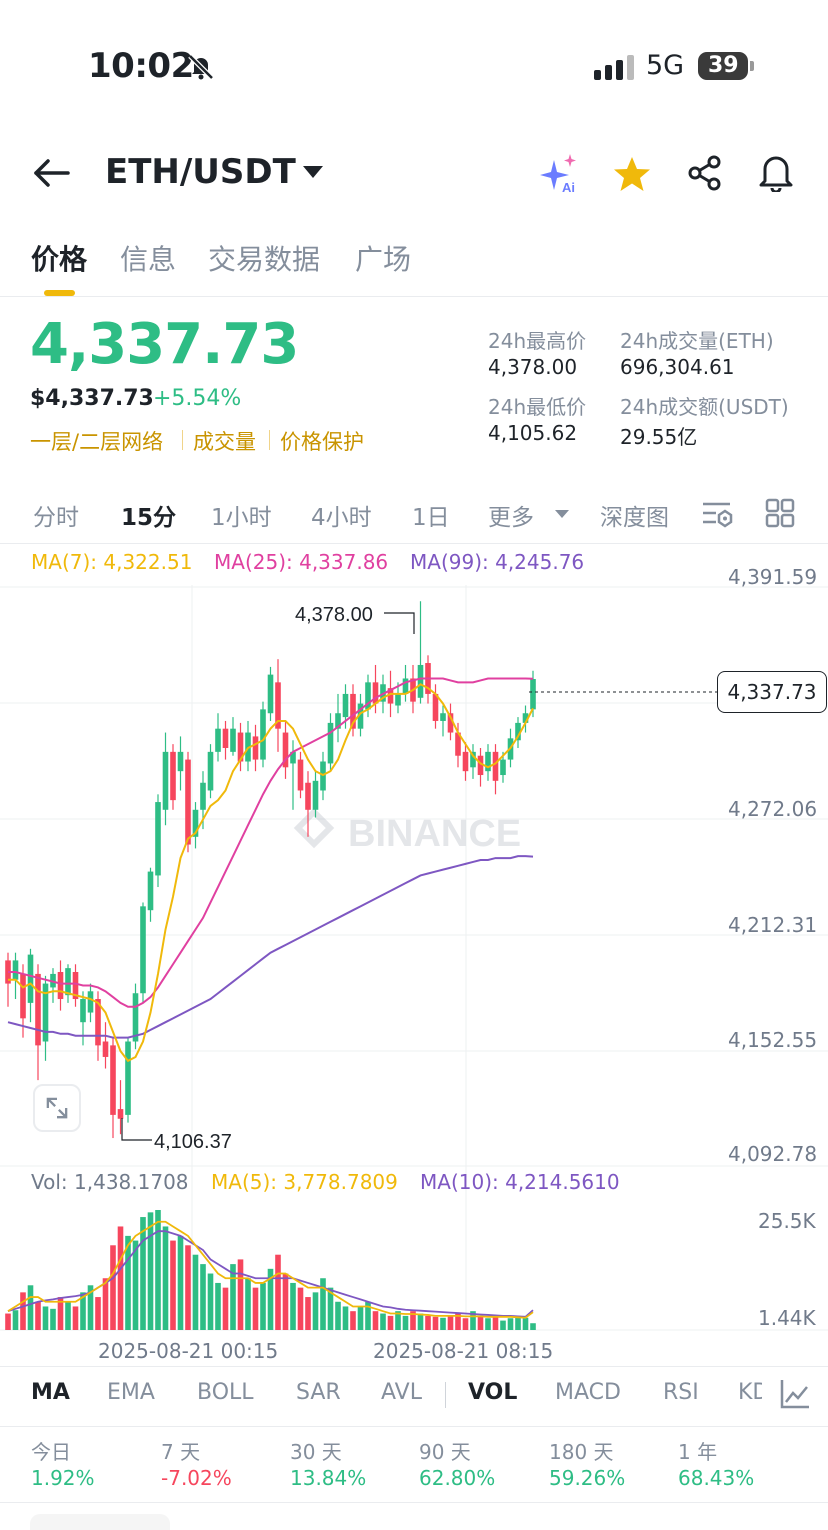  Describe the element at coordinates (581, 1452) in the screenshot. I see `perf-label-180d: 180 天` at that location.